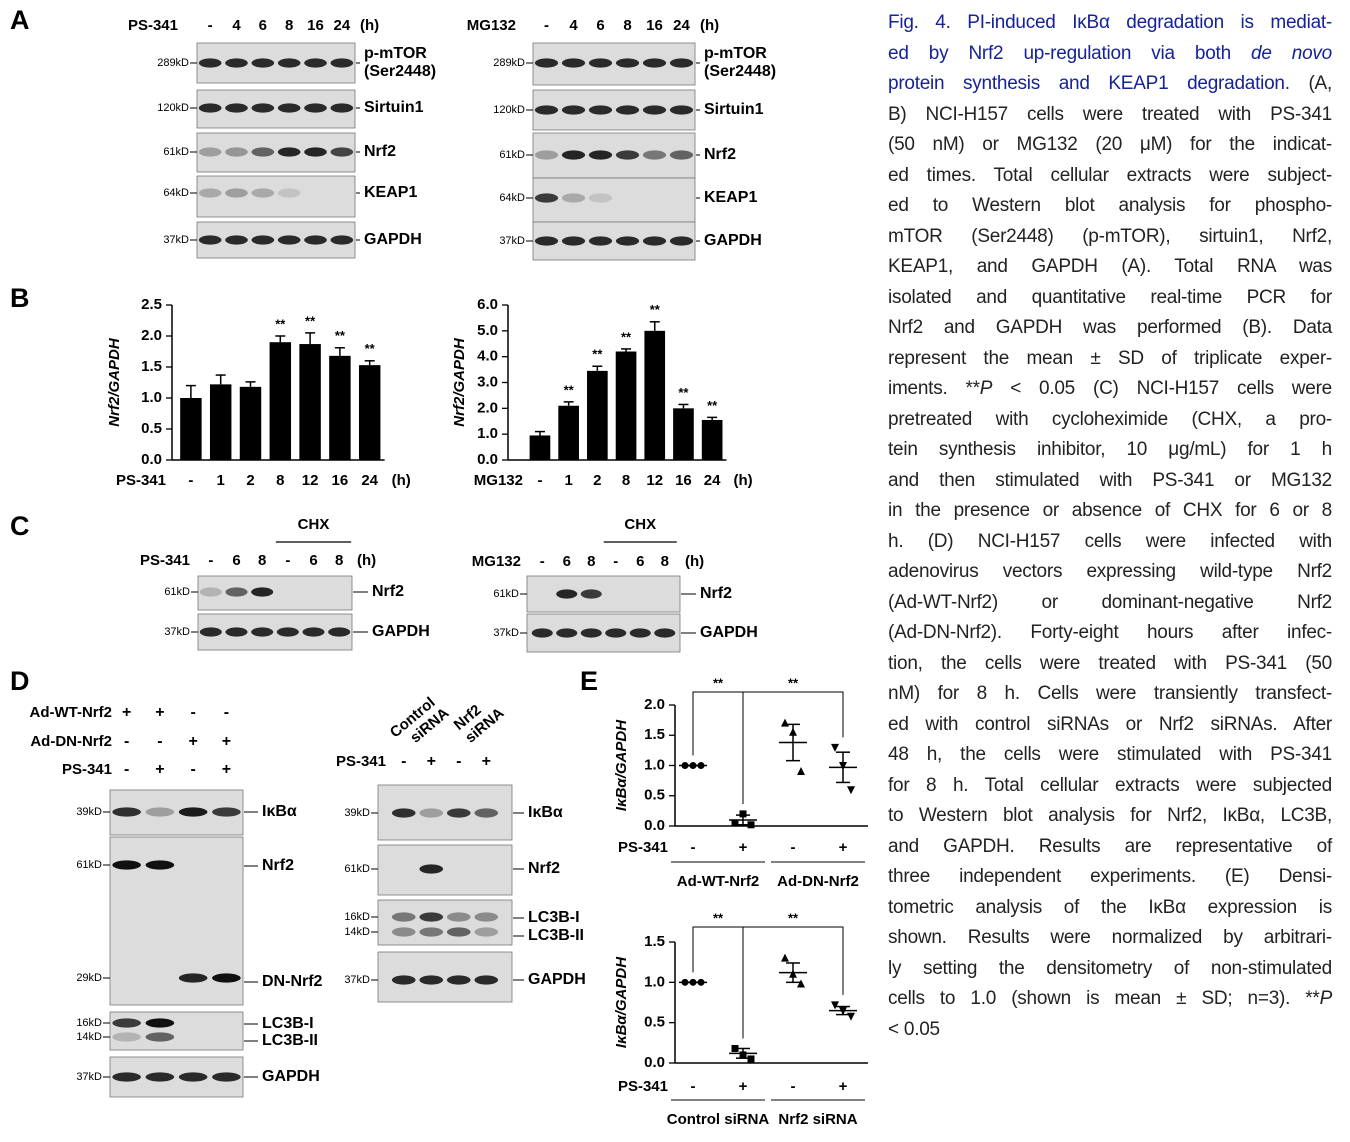  I want to click on protein-label: KEAP1, so click(730, 197).